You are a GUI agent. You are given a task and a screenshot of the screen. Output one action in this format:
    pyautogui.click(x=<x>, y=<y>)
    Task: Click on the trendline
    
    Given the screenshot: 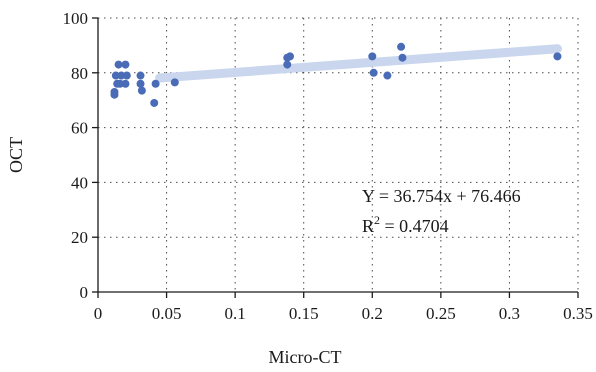 What is the action you would take?
    pyautogui.click(x=358, y=63)
    